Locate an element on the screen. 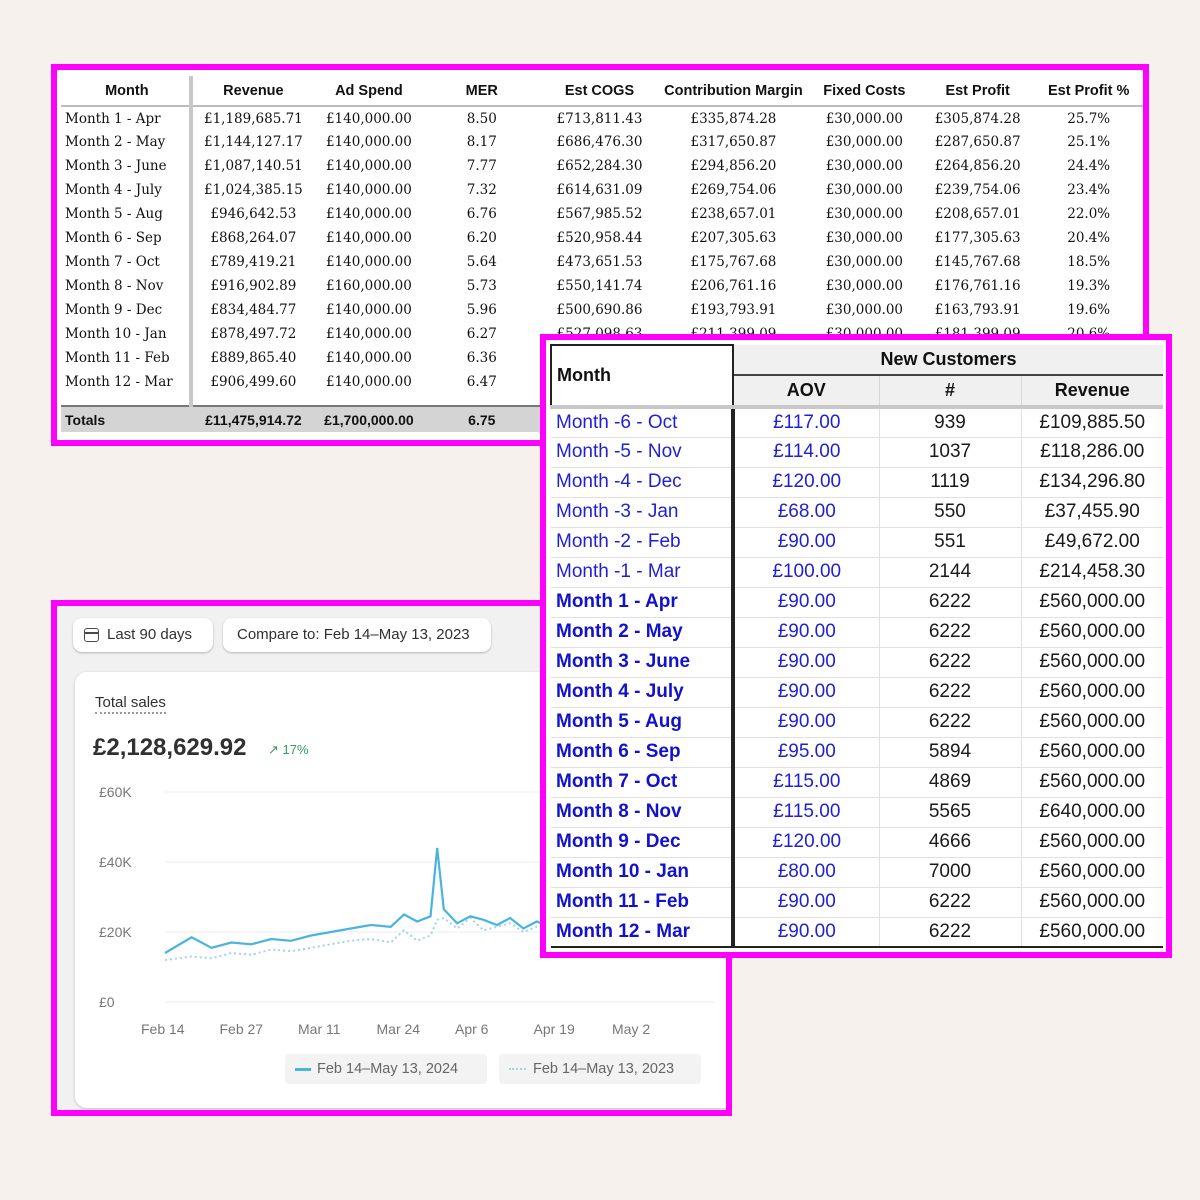  date-range-button: Last 90 days is located at coordinates (143, 635).